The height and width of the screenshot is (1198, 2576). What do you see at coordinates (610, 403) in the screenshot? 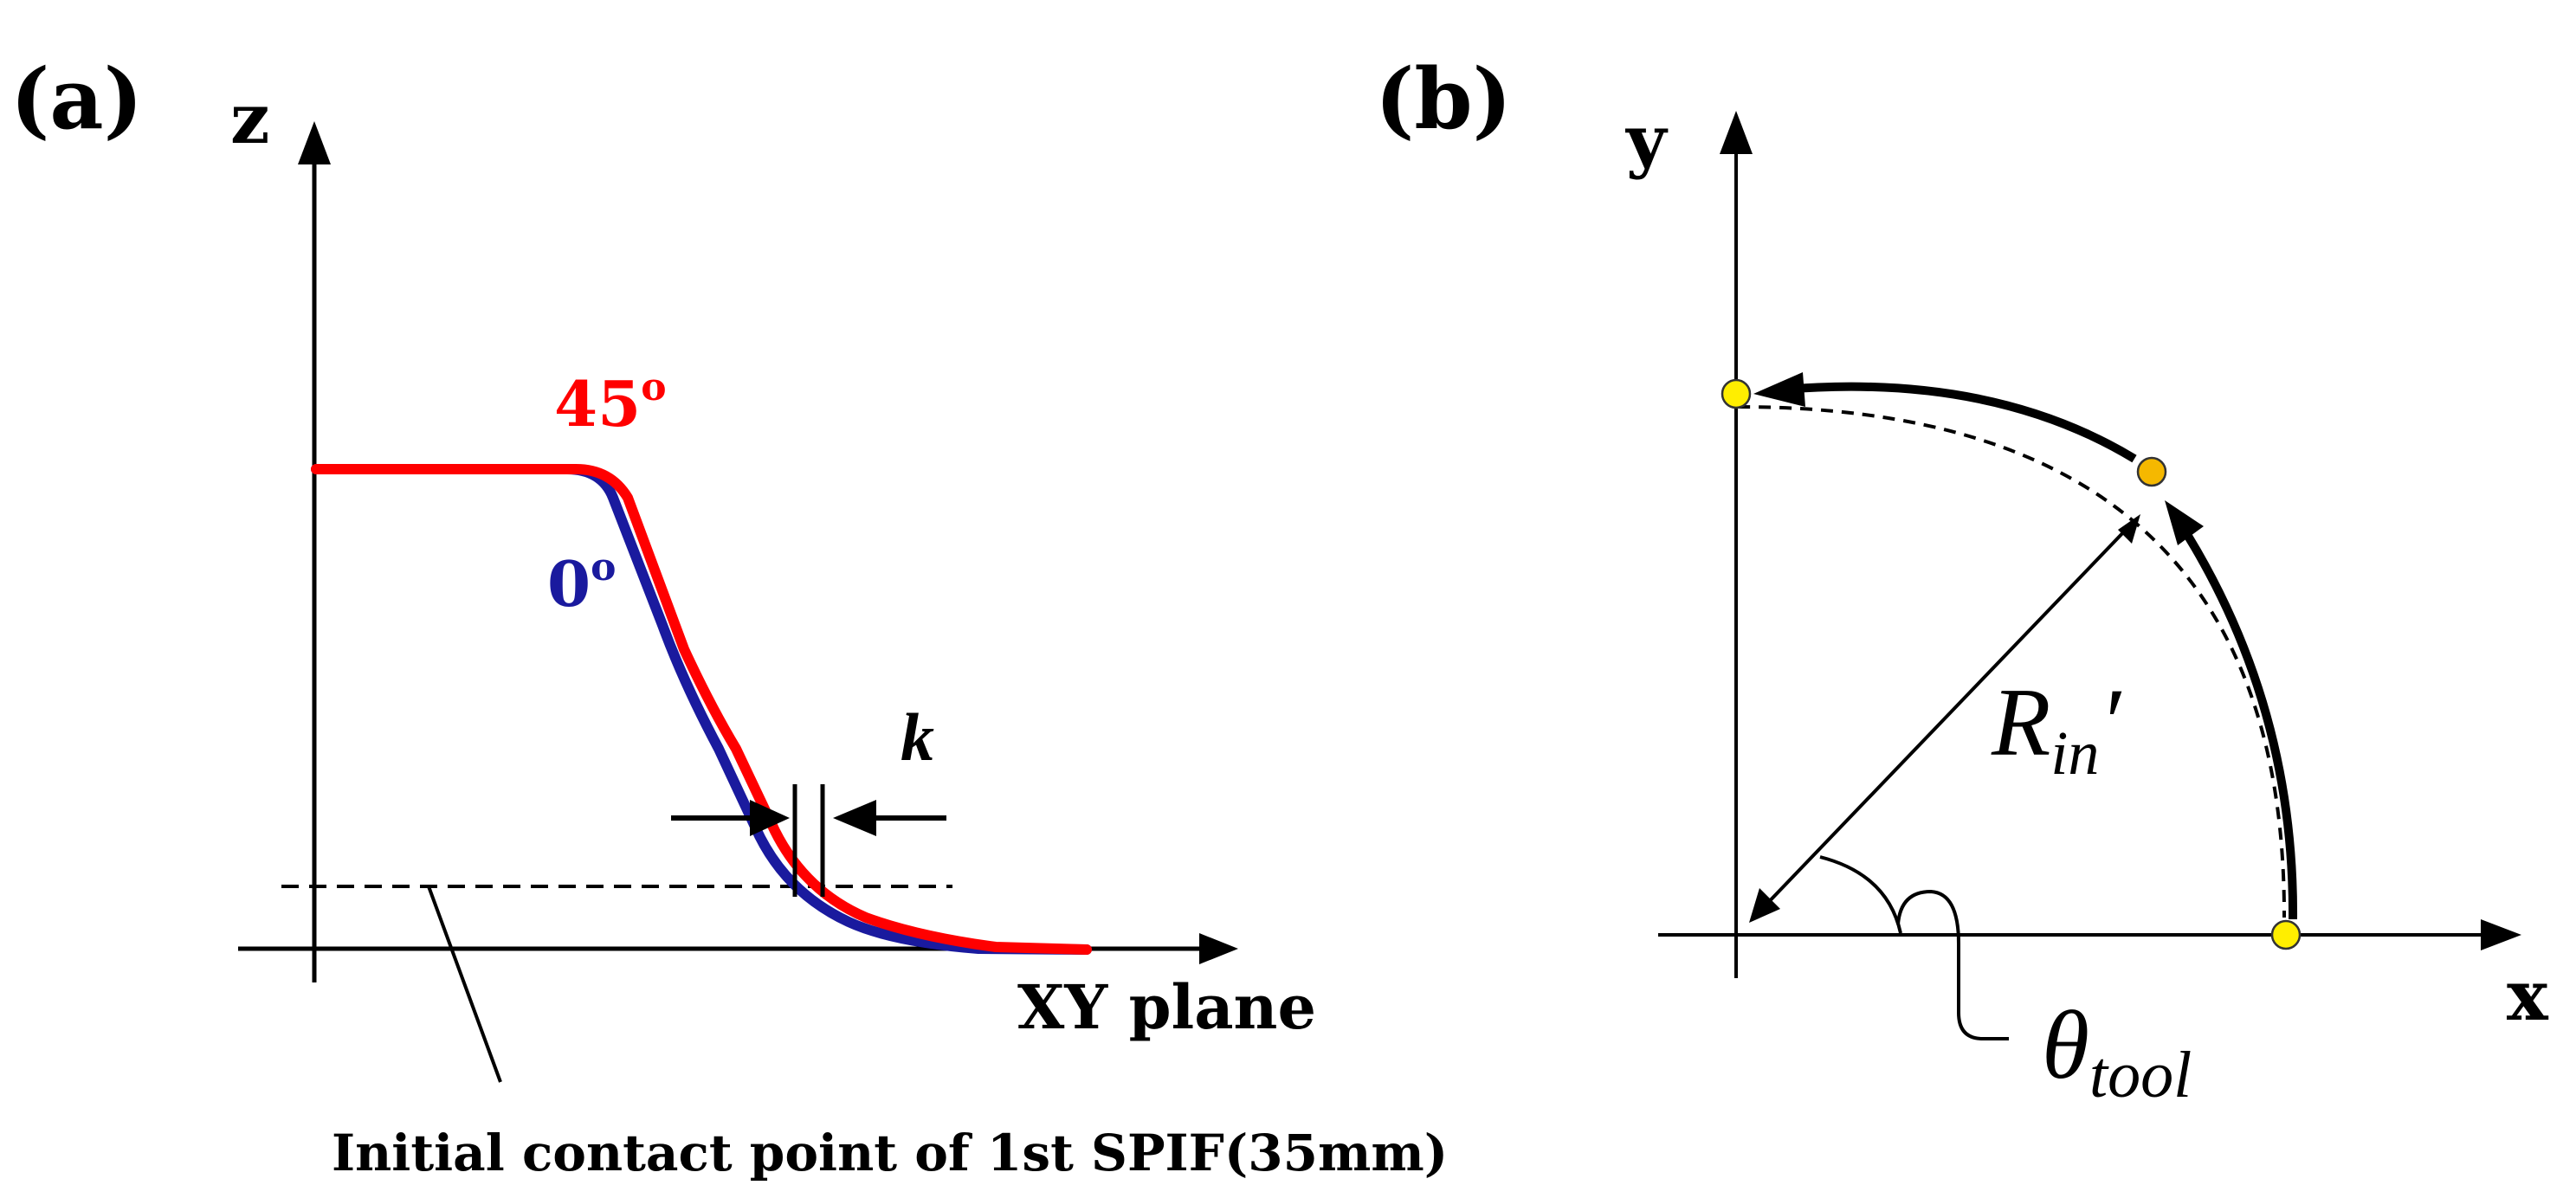
I see `label-45-deg: 45o` at bounding box center [610, 403].